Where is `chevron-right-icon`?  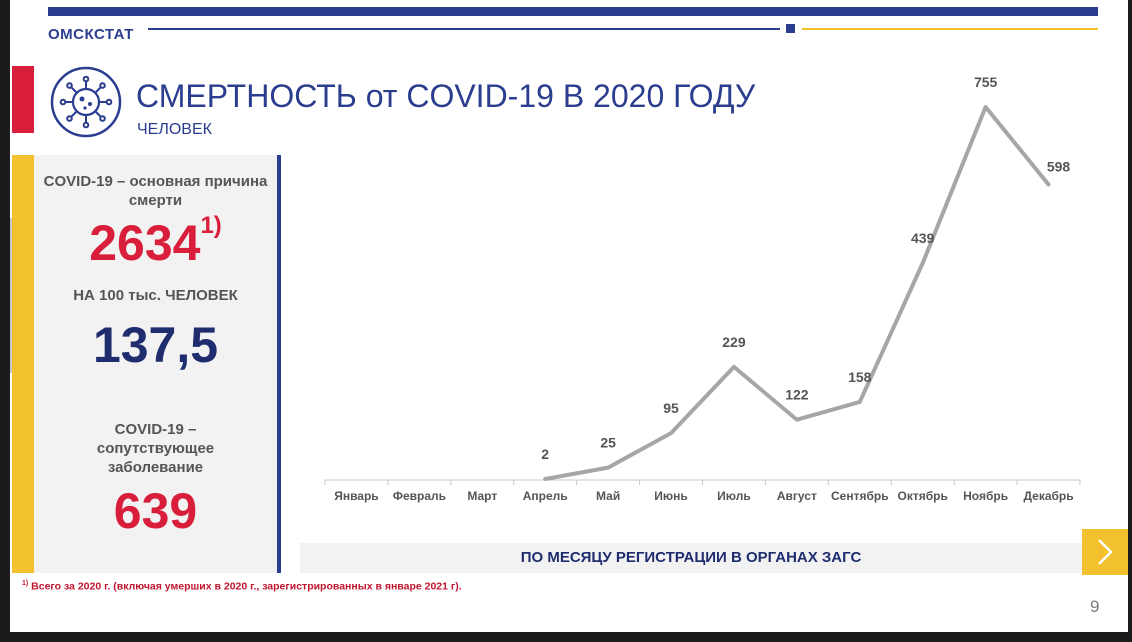
chevron-right-icon is located at coordinates (1105, 552).